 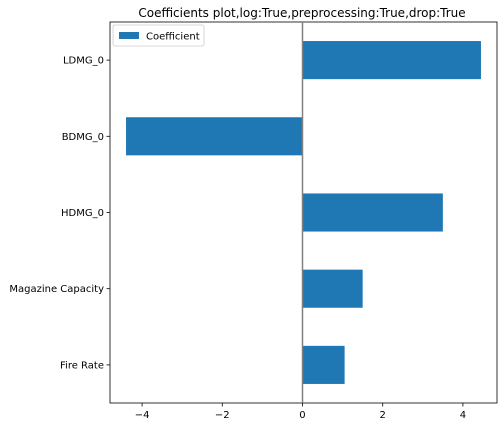 What do you see at coordinates (302, 415) in the screenshot?
I see `x-tick-label: 0` at bounding box center [302, 415].